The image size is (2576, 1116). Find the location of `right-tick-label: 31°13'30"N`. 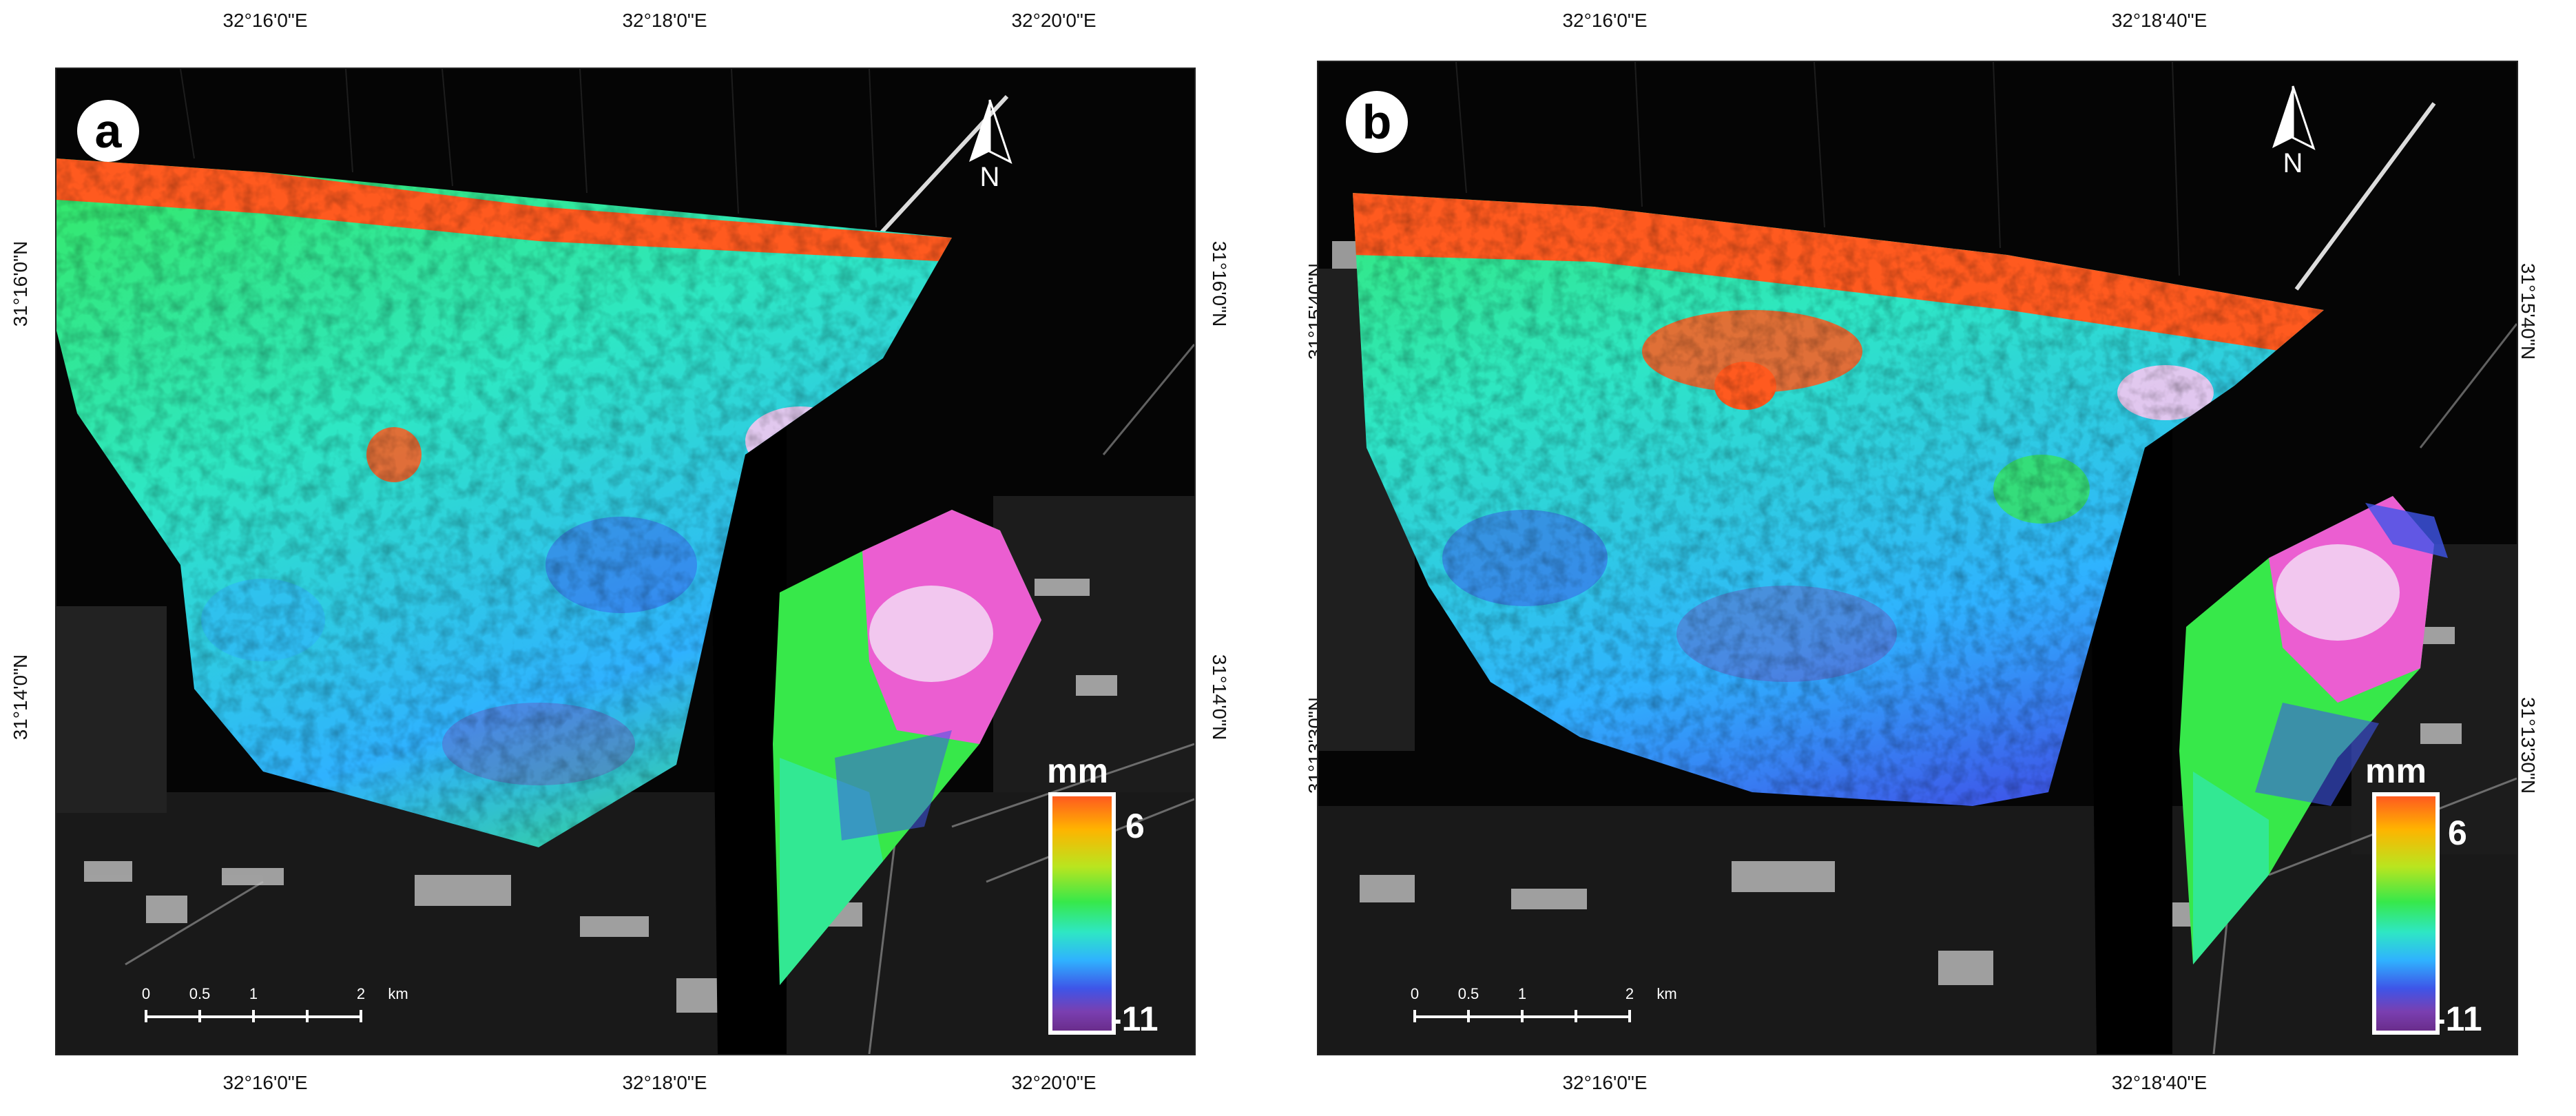

right-tick-label: 31°13'30"N is located at coordinates (2528, 745).